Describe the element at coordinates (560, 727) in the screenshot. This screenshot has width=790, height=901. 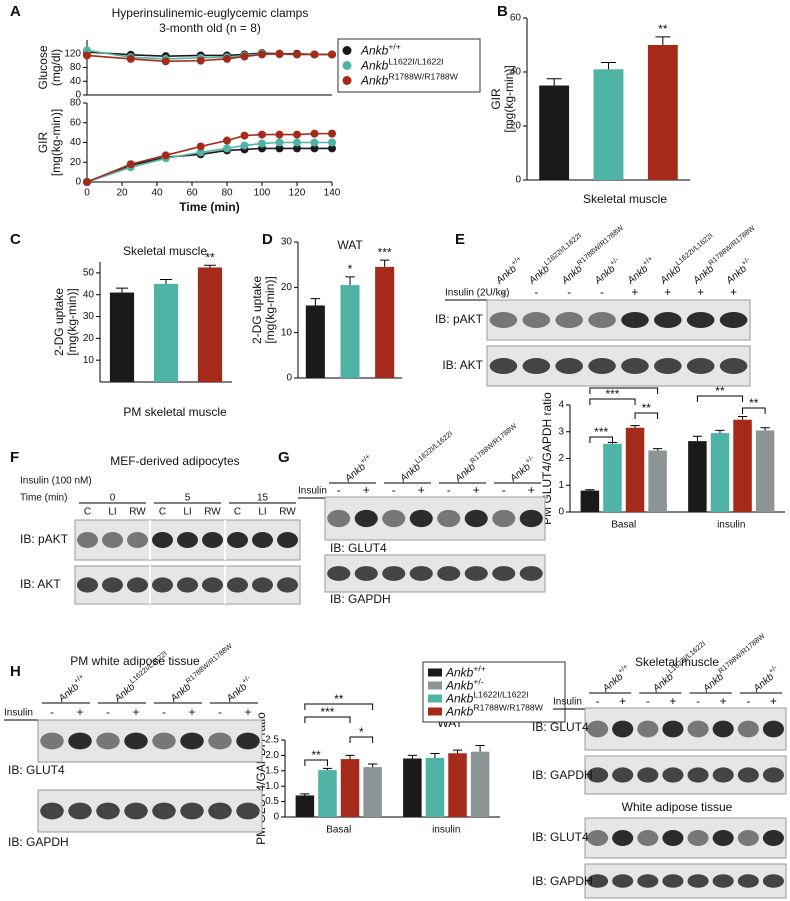
I see `blot-row-label: IB: GLUT4` at that location.